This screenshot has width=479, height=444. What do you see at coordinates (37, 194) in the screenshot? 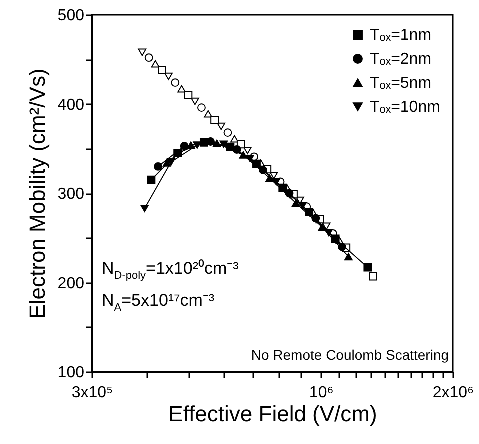
I see `y-axis-title: Electron Mobility (cm²/Vs)` at bounding box center [37, 194].